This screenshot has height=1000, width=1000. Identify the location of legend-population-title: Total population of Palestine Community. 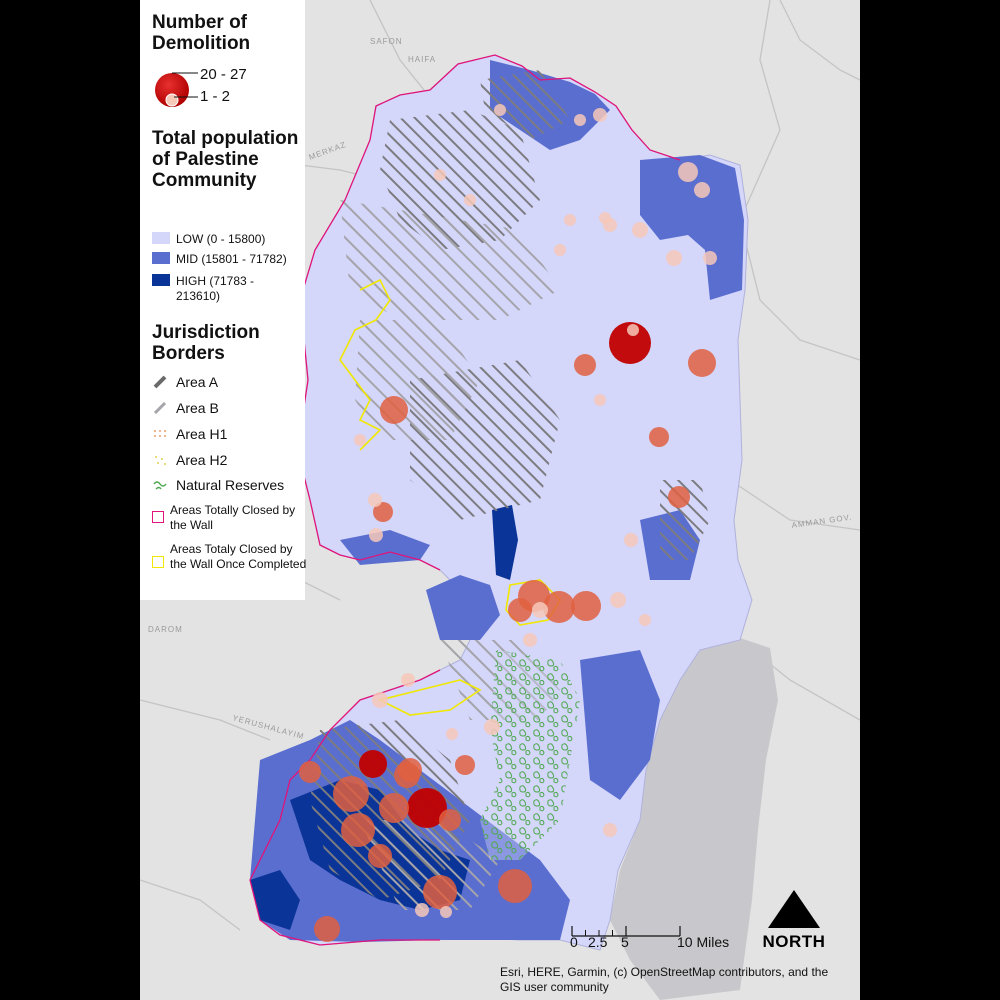
(225, 159).